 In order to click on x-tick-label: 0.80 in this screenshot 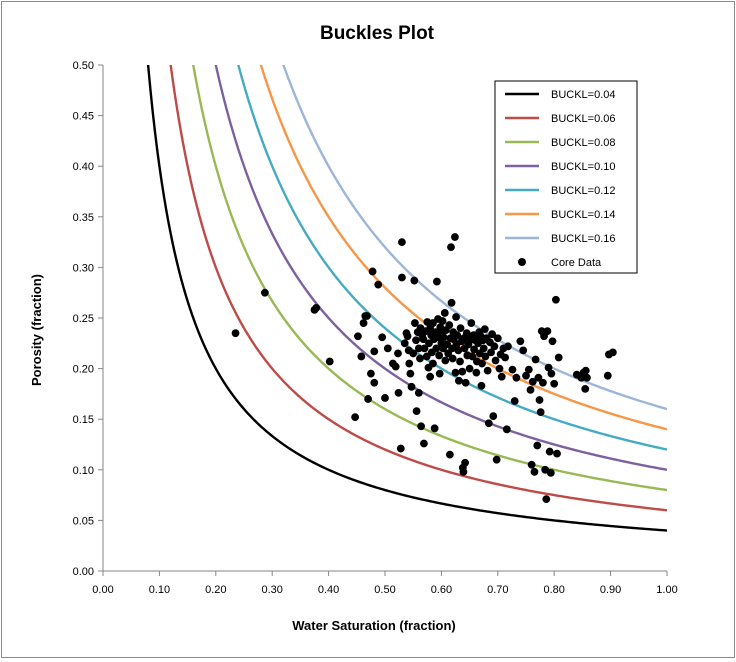, I will do `click(553, 590)`.